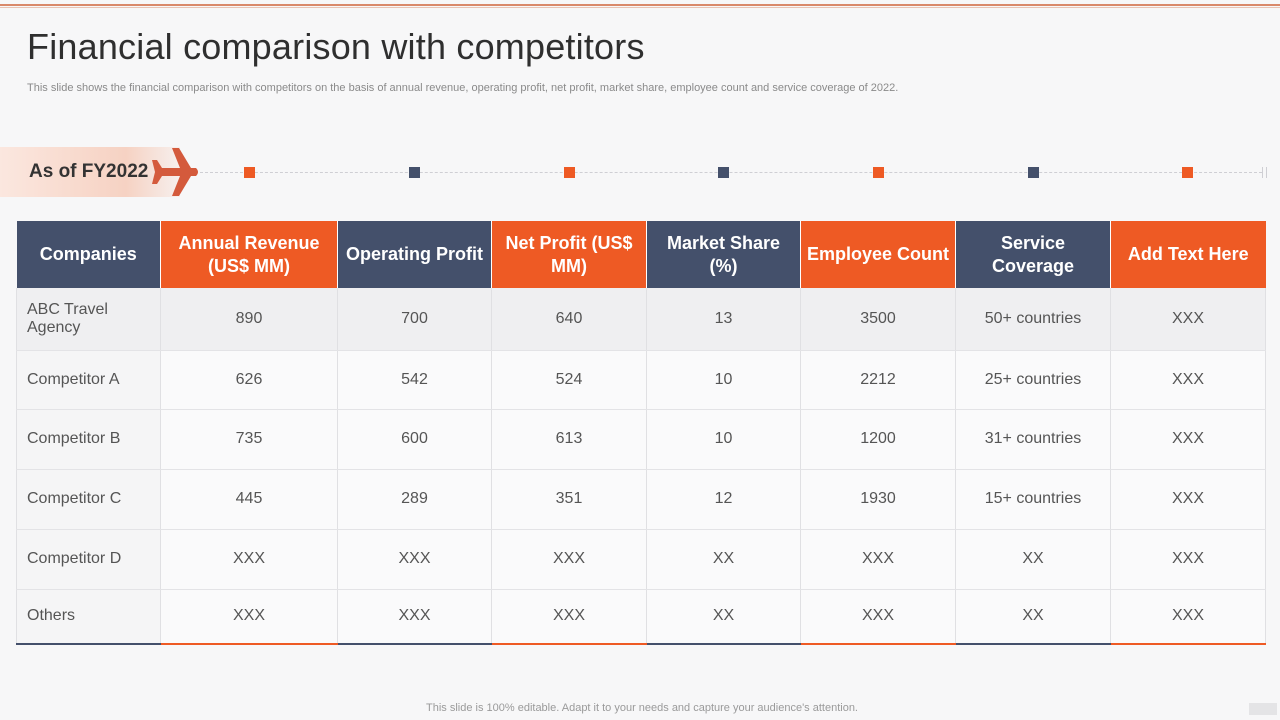  What do you see at coordinates (414, 439) in the screenshot?
I see `table-cell: 600` at bounding box center [414, 439].